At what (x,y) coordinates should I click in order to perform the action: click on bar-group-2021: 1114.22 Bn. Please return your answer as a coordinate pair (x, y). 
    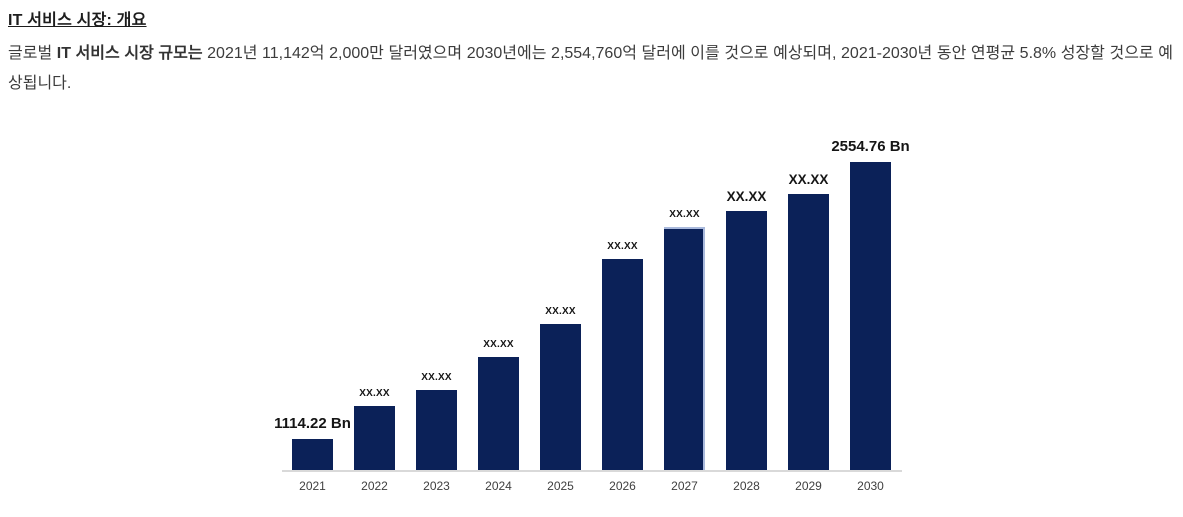
    Looking at the image, I should click on (312, 442).